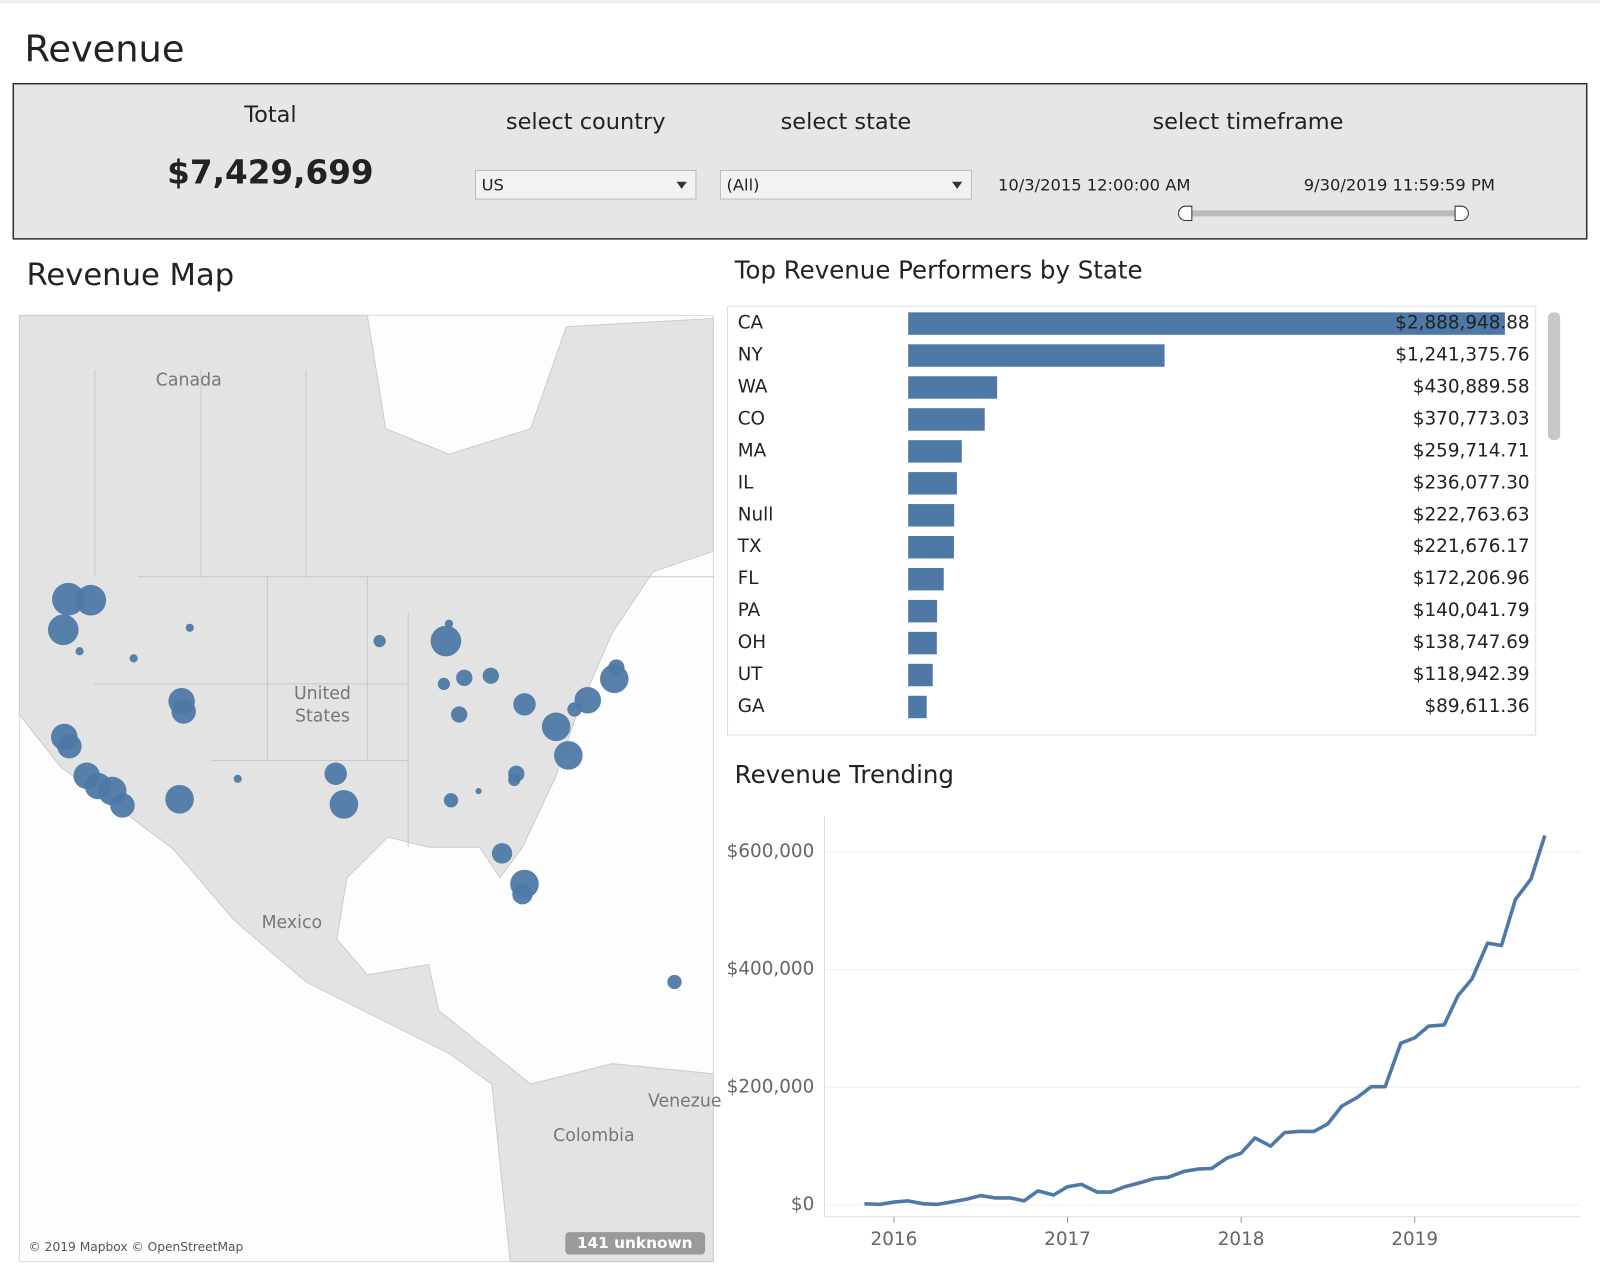  Describe the element at coordinates (753, 386) in the screenshot. I see `category-label: WA` at that location.